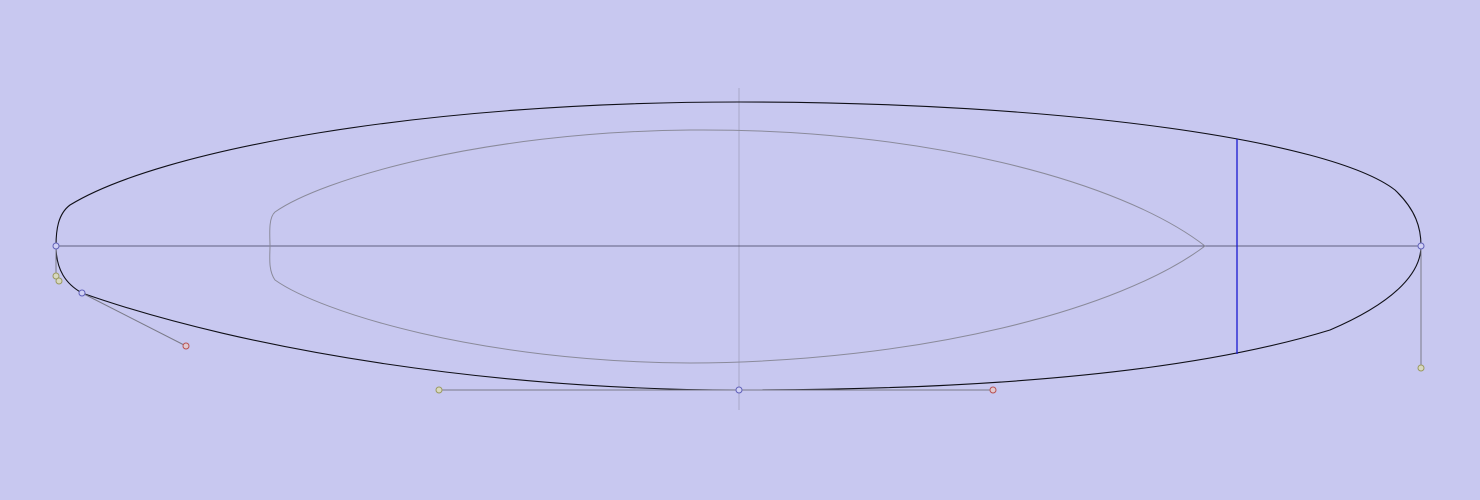 This screenshot has height=500, width=1480. What do you see at coordinates (1421, 246) in the screenshot?
I see `tail-point` at bounding box center [1421, 246].